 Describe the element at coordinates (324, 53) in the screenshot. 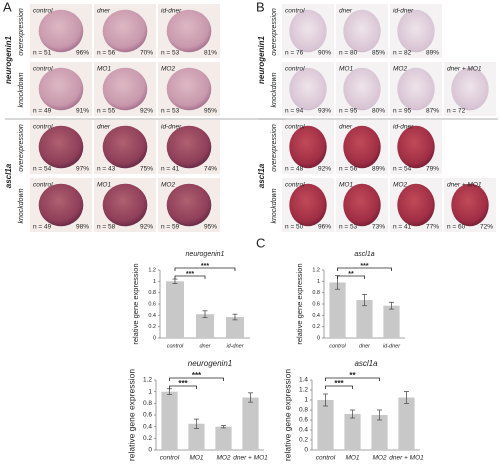

I see `cell-percent: 90%` at that location.